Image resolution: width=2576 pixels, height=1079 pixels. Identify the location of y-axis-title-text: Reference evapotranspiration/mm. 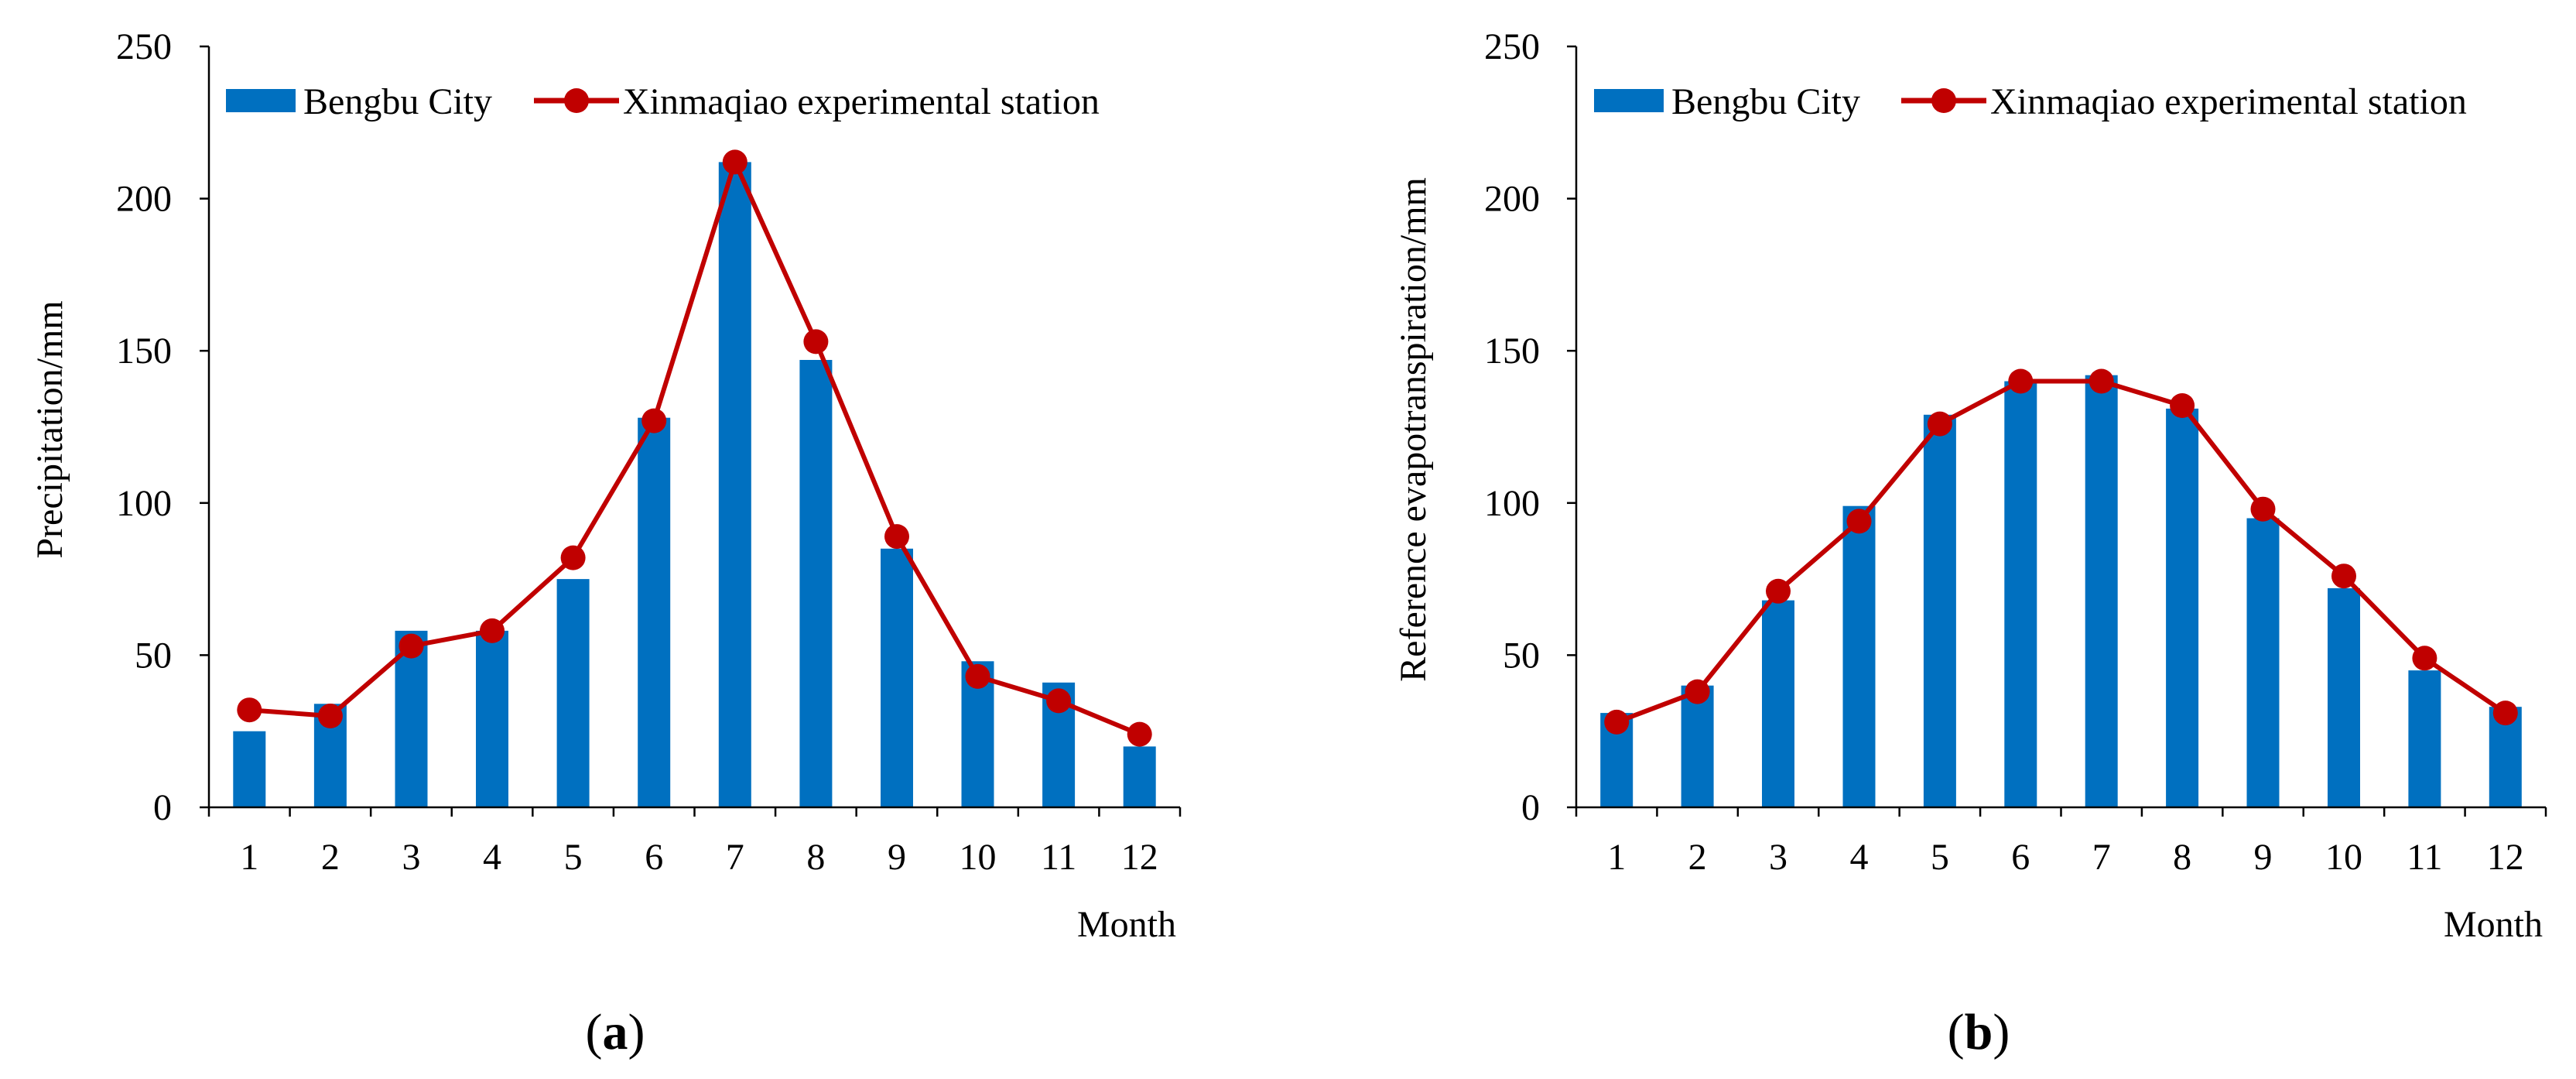
(1414, 430).